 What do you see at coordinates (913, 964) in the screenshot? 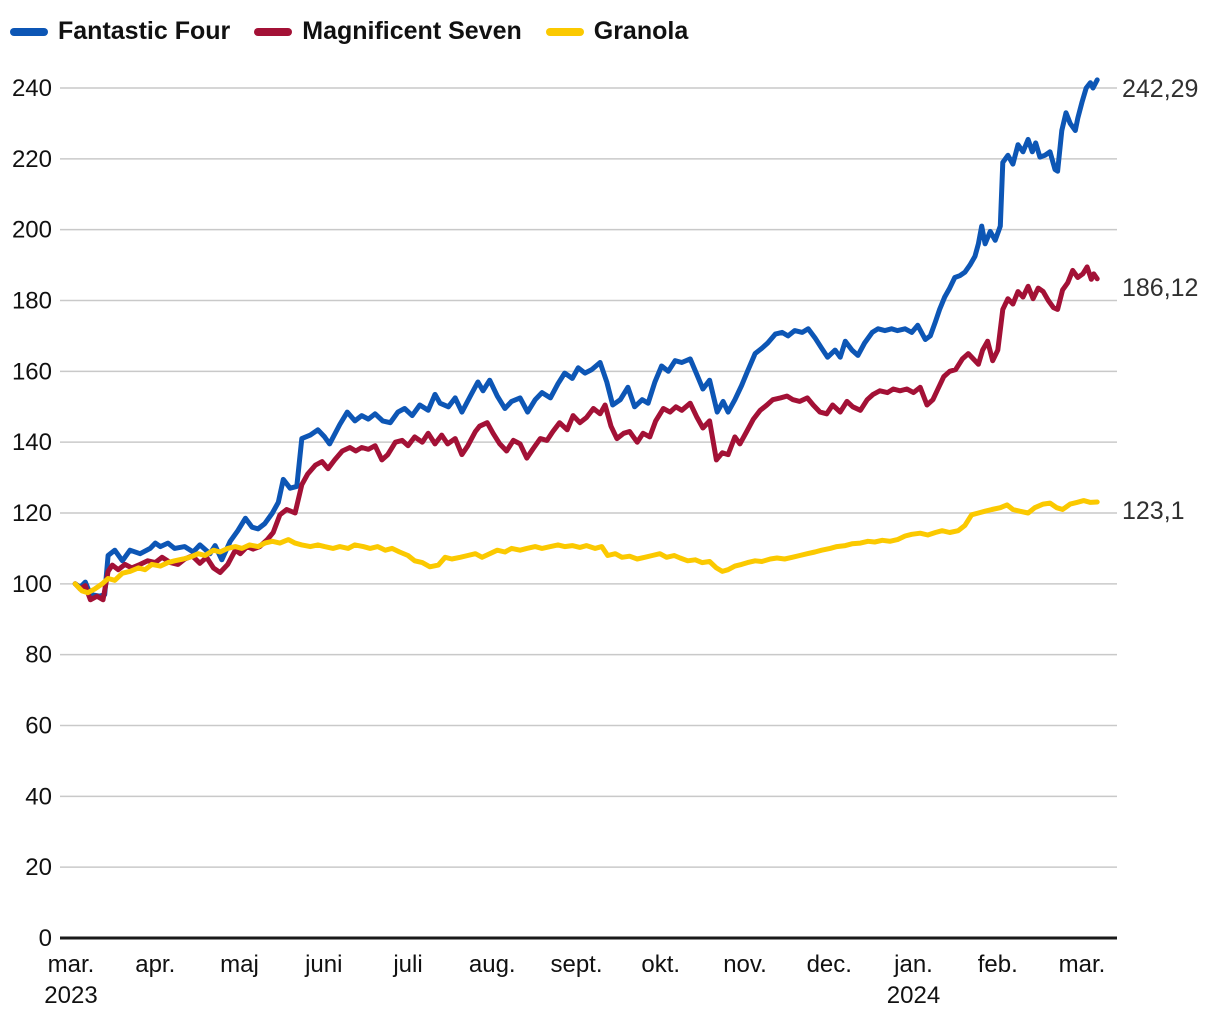
I see `x-tick-label: jan.` at bounding box center [913, 964].